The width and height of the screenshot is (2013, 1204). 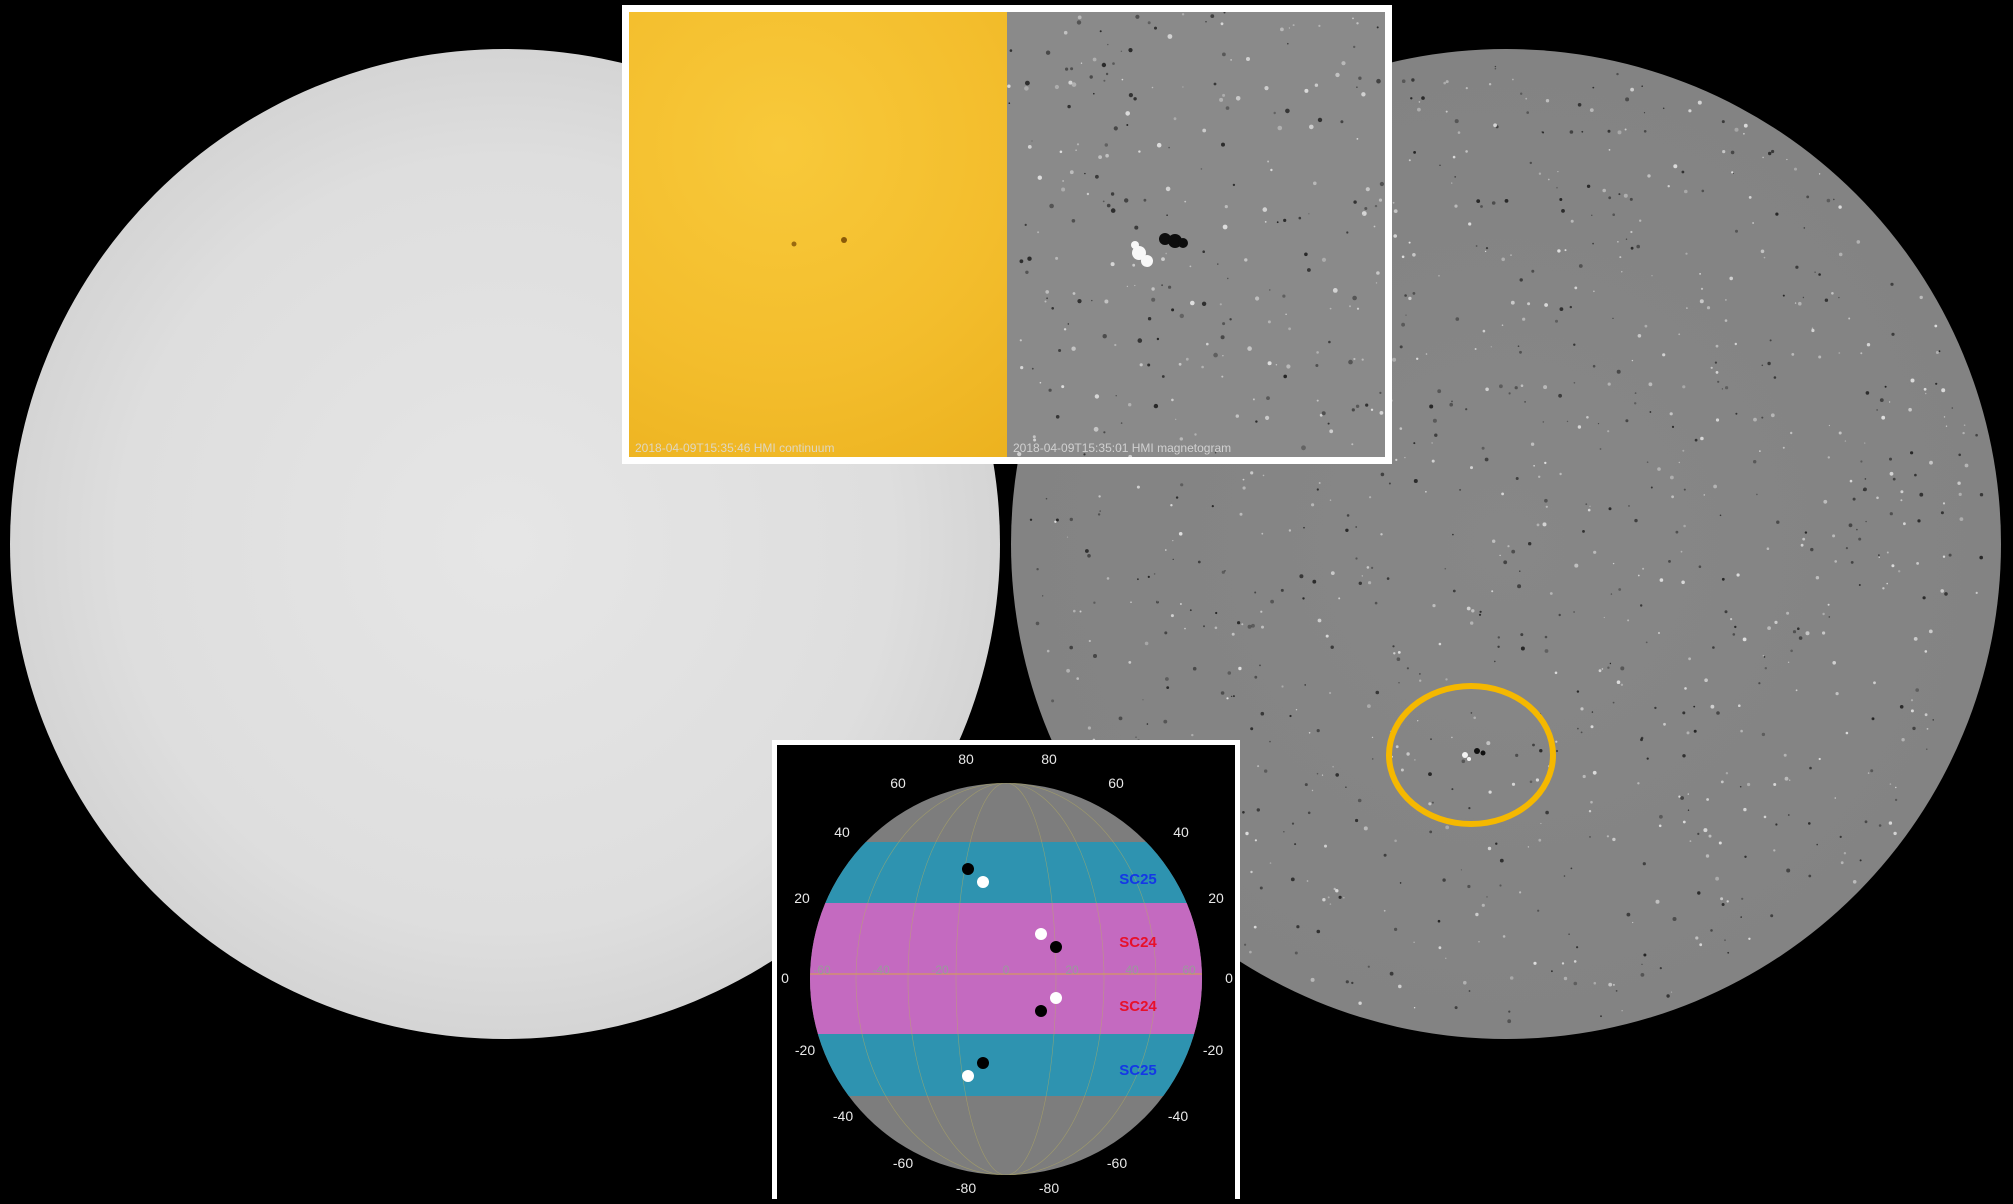 I want to click on band-label-sc24-south: SC24, so click(x=1138, y=1006).